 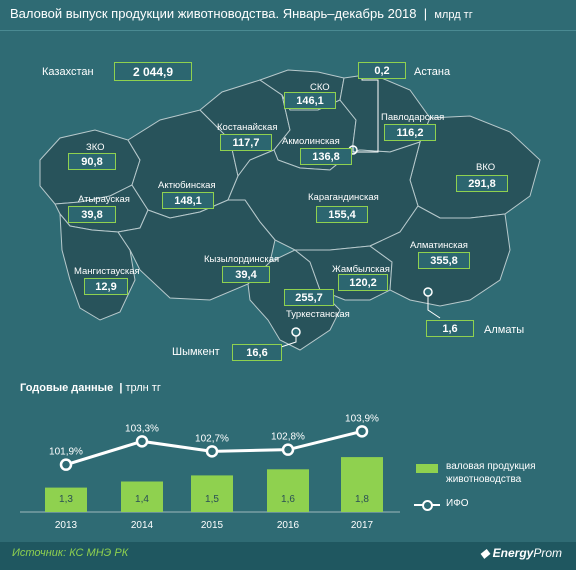 What do you see at coordinates (296, 332) in the screenshot?
I see `shymkent-marker` at bounding box center [296, 332].